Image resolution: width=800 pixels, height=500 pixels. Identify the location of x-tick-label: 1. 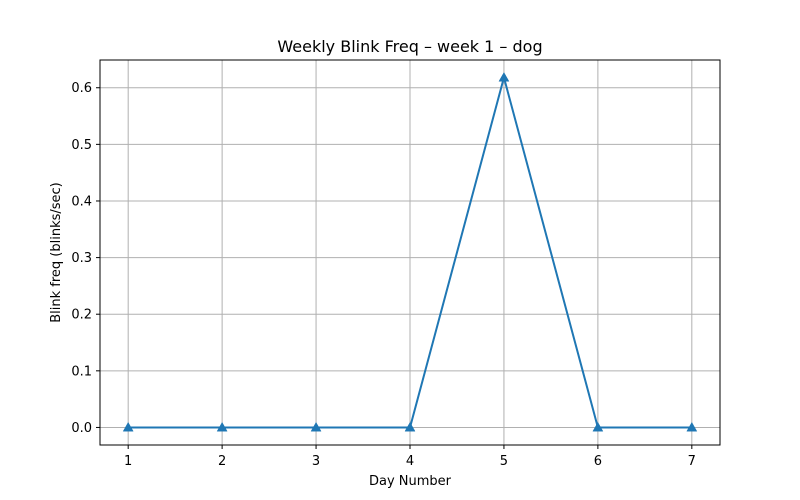
(128, 461).